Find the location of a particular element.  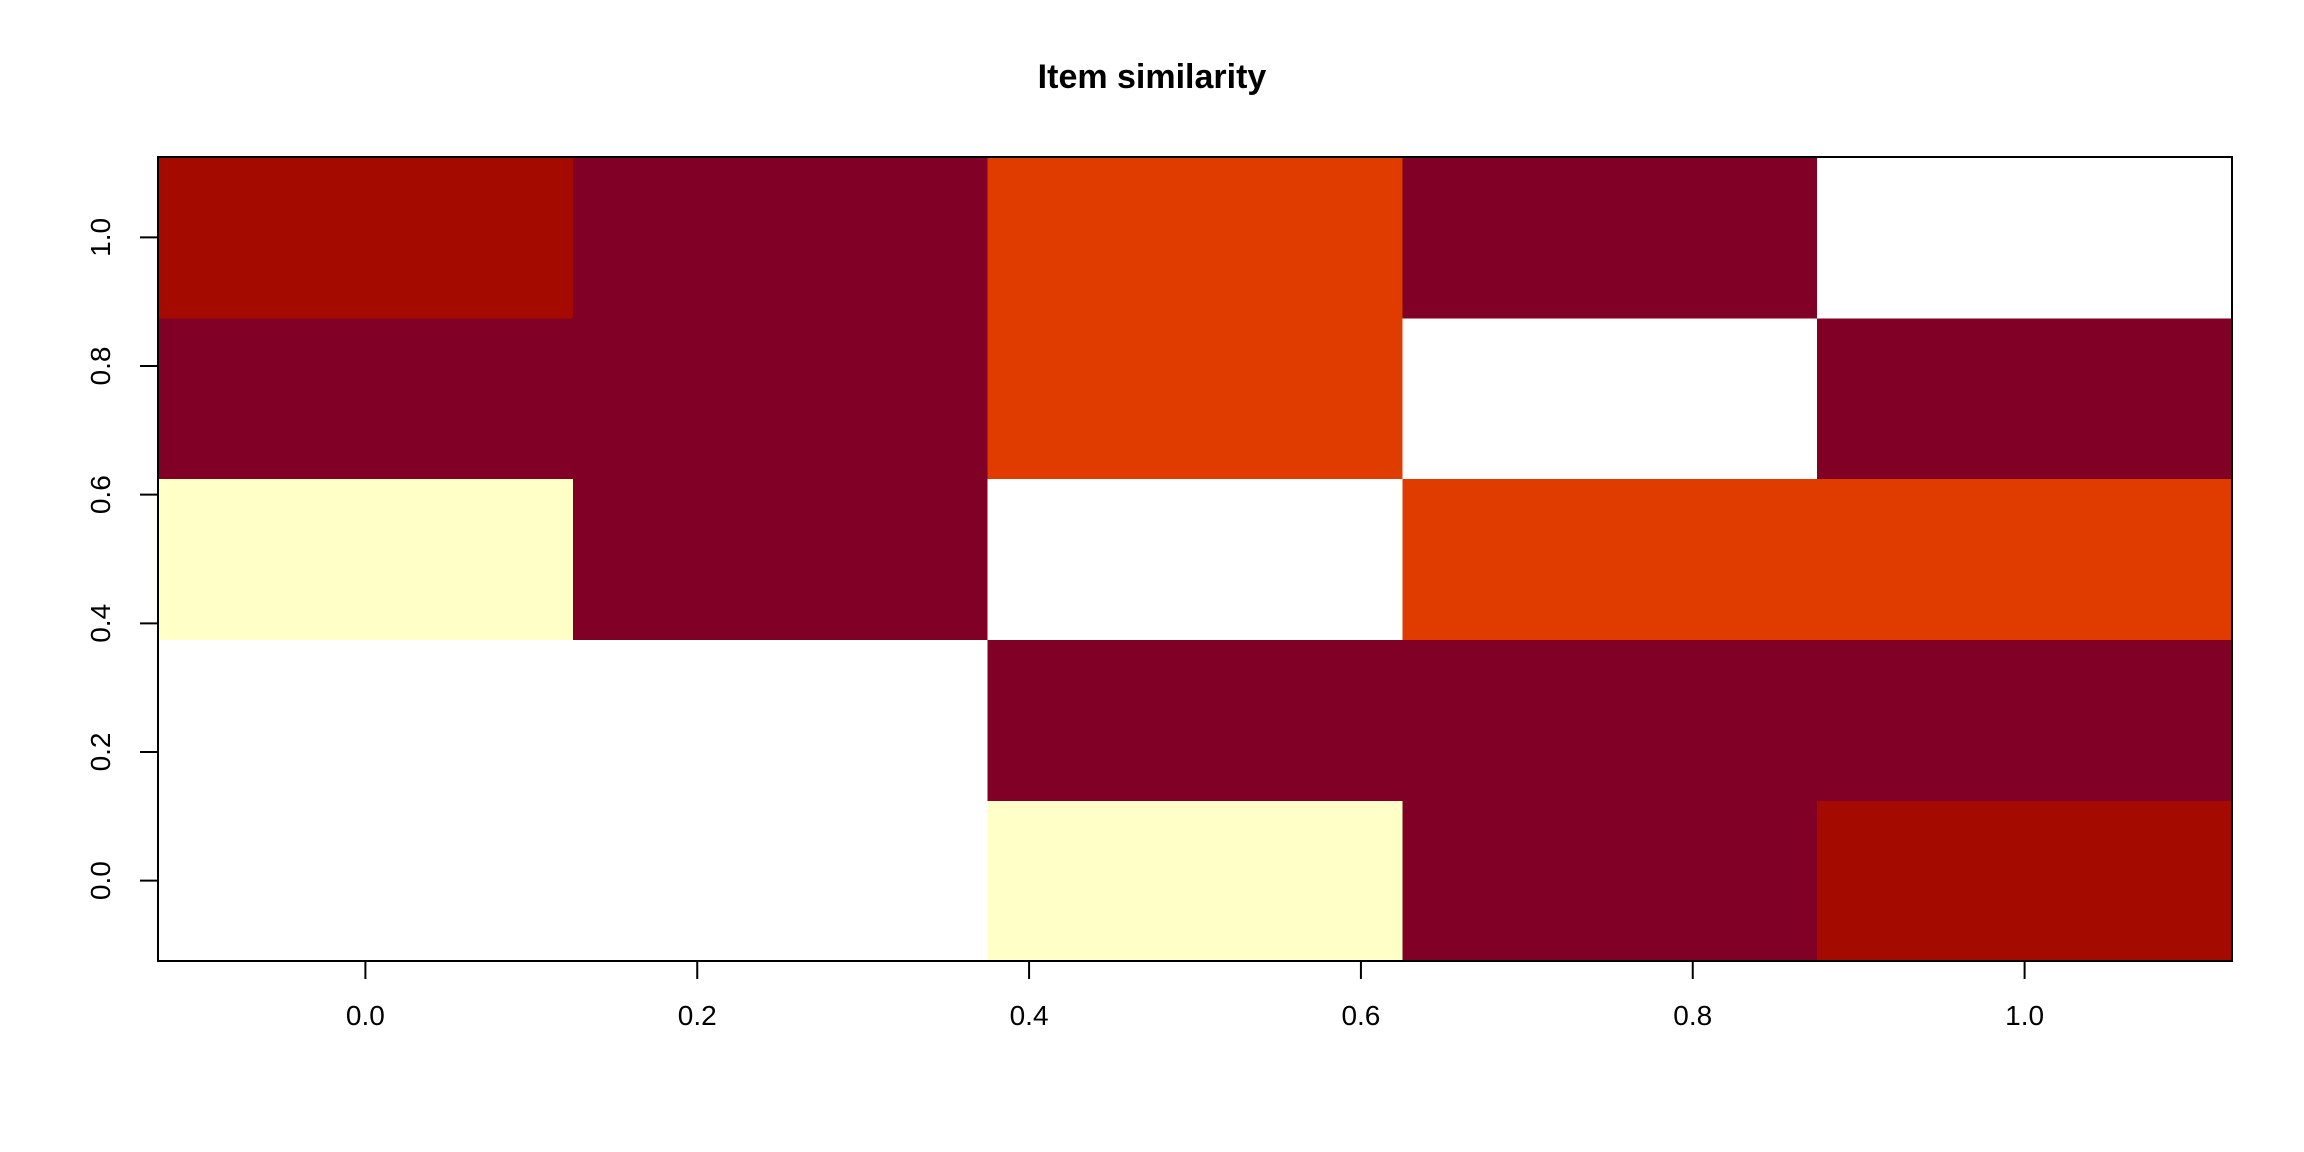

y-tick-label: 0.0 is located at coordinates (100, 880).